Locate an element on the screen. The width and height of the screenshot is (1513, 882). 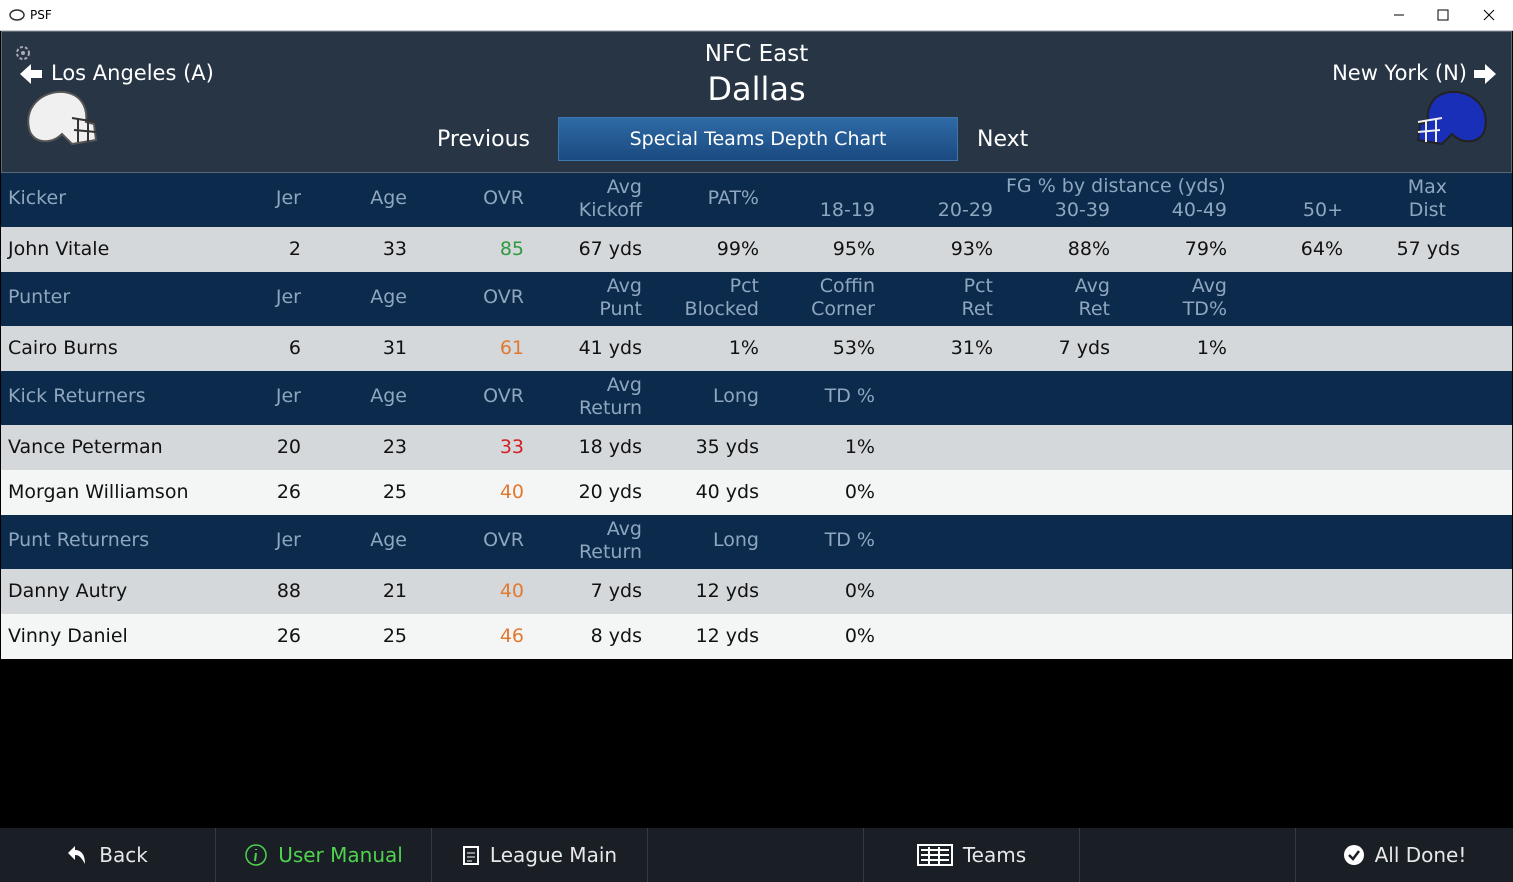
done-label: All Done! is located at coordinates (1420, 855).